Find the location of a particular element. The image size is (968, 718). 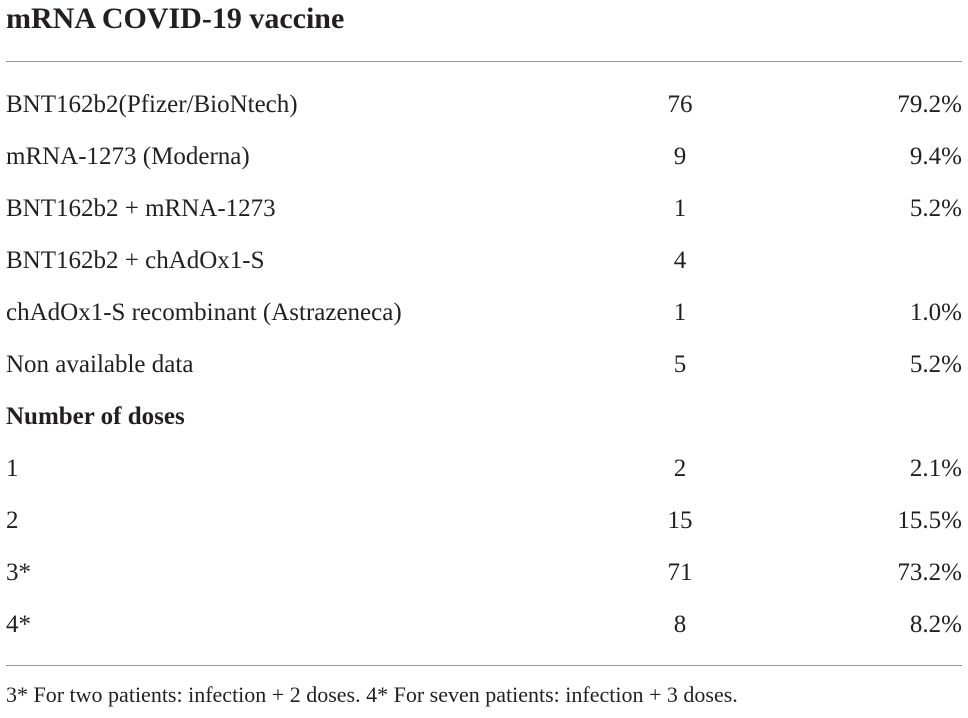

table-row: 4* 8 8.2% is located at coordinates (484, 625).